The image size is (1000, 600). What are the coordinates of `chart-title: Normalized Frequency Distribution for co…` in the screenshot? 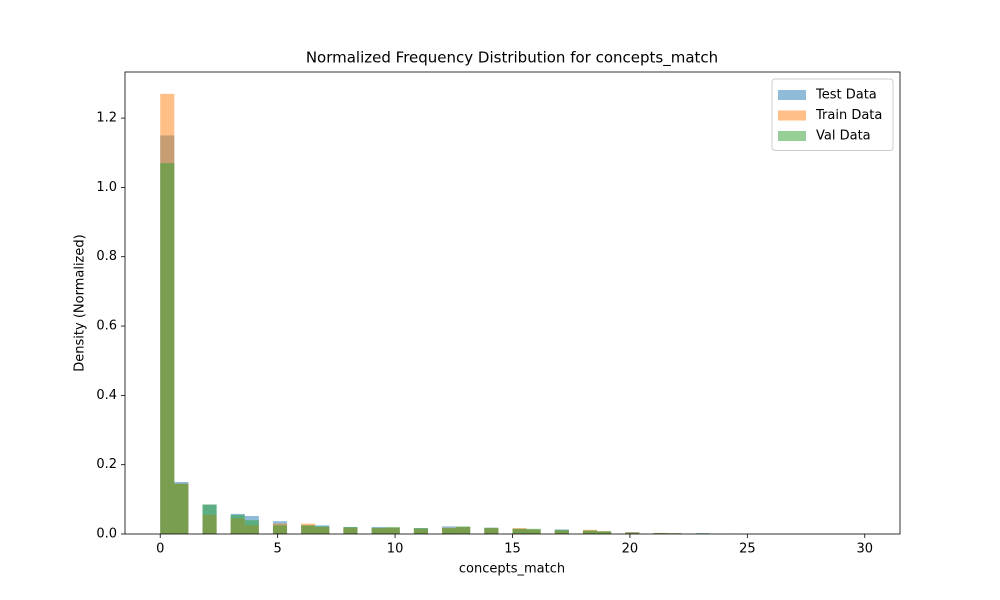 It's located at (512, 58).